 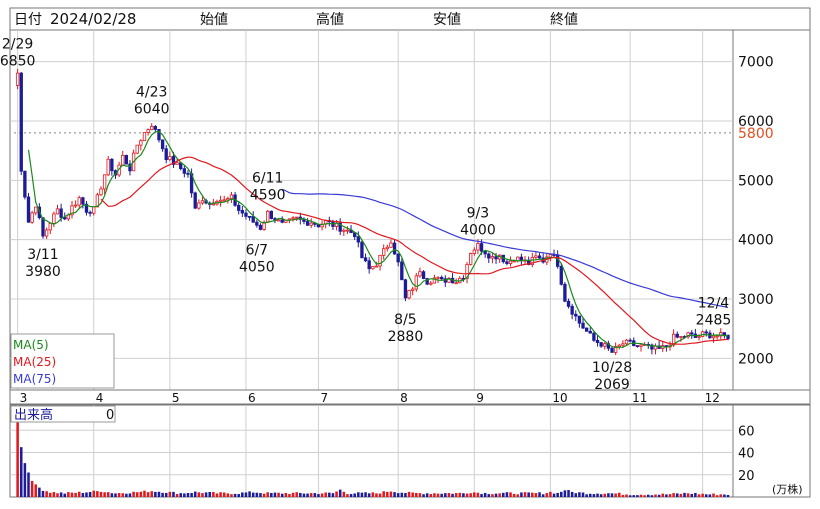 What do you see at coordinates (447, 20) in the screenshot?
I see `low-label: 安値` at bounding box center [447, 20].